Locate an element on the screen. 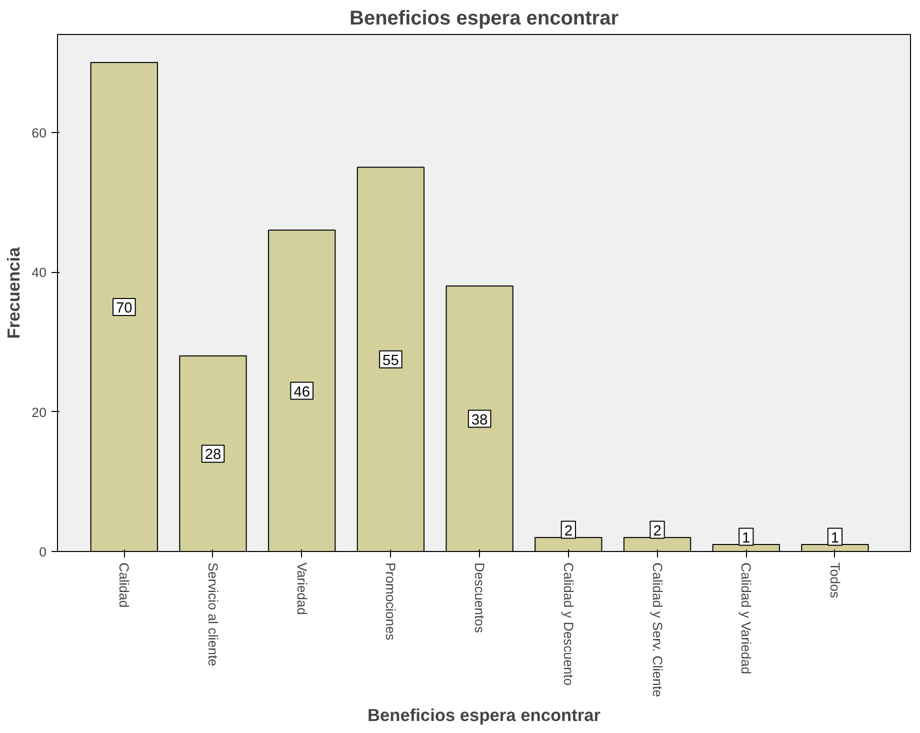  chart-title: Beneficios espera encontrar is located at coordinates (484, 19).